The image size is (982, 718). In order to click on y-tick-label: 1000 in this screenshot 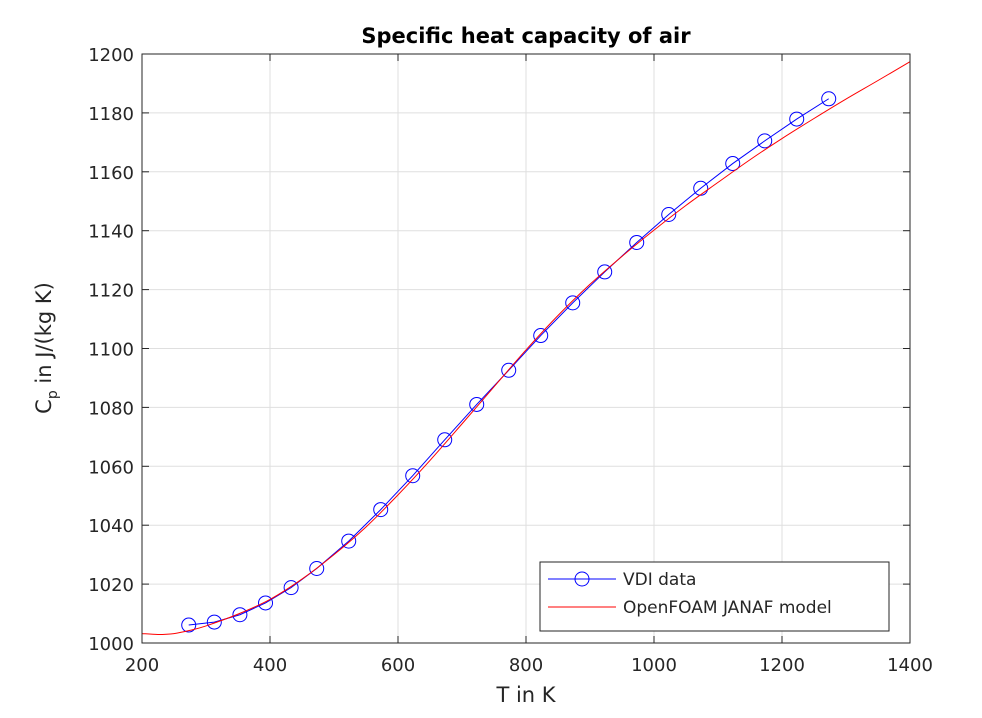, I will do `click(111, 644)`.